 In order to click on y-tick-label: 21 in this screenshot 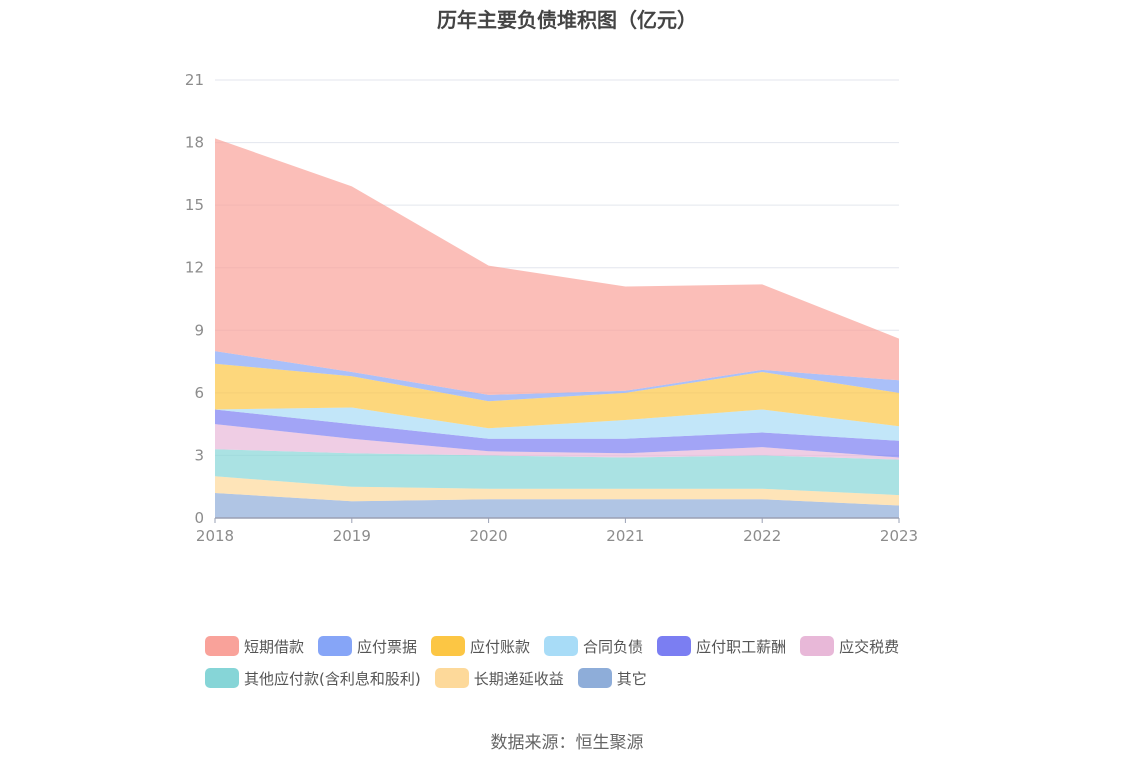, I will do `click(194, 80)`.